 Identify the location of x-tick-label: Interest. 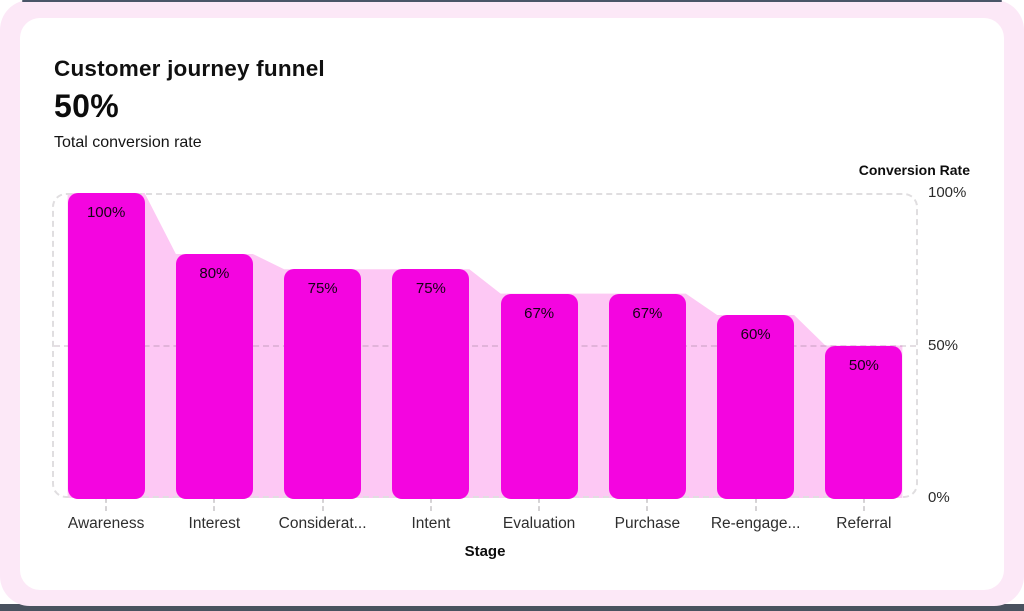
(214, 523).